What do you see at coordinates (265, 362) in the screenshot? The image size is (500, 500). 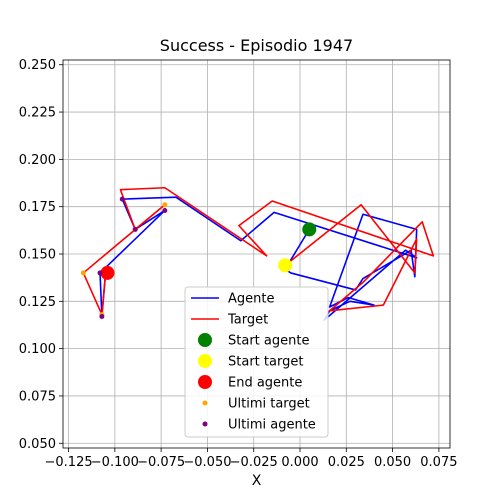 I see `legend-label-start-target: Start target` at bounding box center [265, 362].